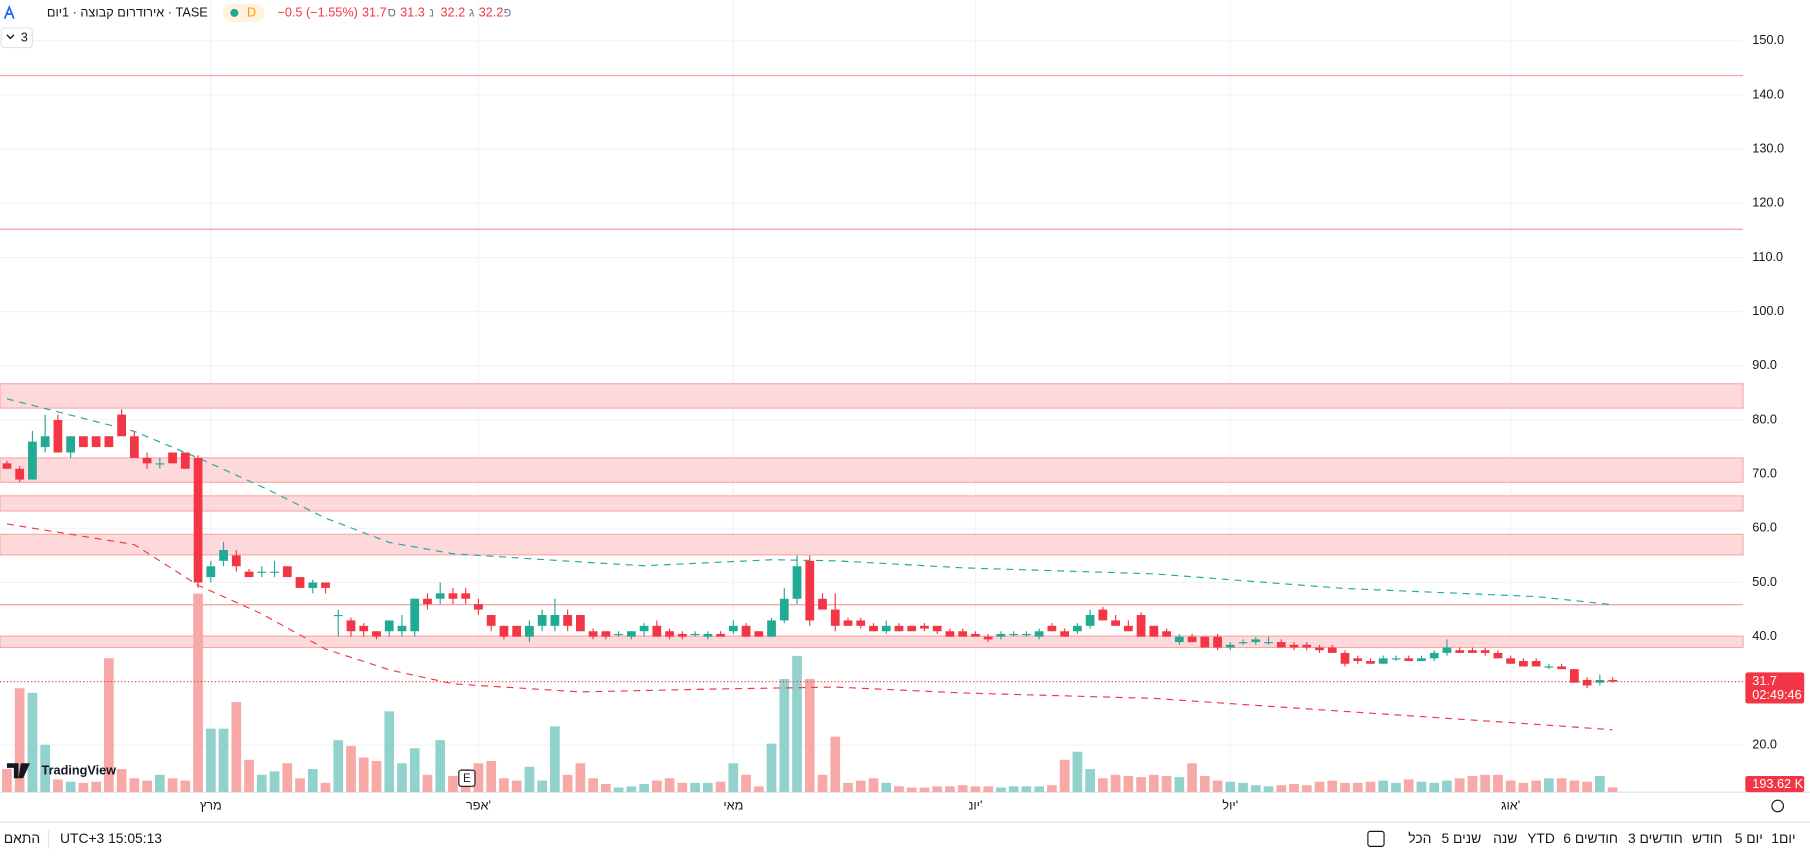 Image resolution: width=1810 pixels, height=857 pixels. What do you see at coordinates (1749, 838) in the screenshot?
I see `range-button: 5 יום` at bounding box center [1749, 838].